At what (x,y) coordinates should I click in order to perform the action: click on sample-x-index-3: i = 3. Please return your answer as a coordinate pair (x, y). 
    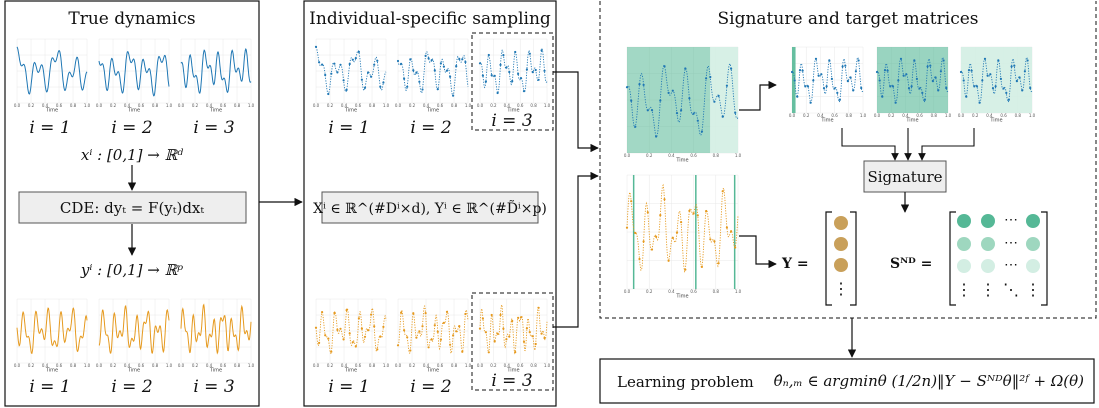
    Looking at the image, I should click on (511, 121).